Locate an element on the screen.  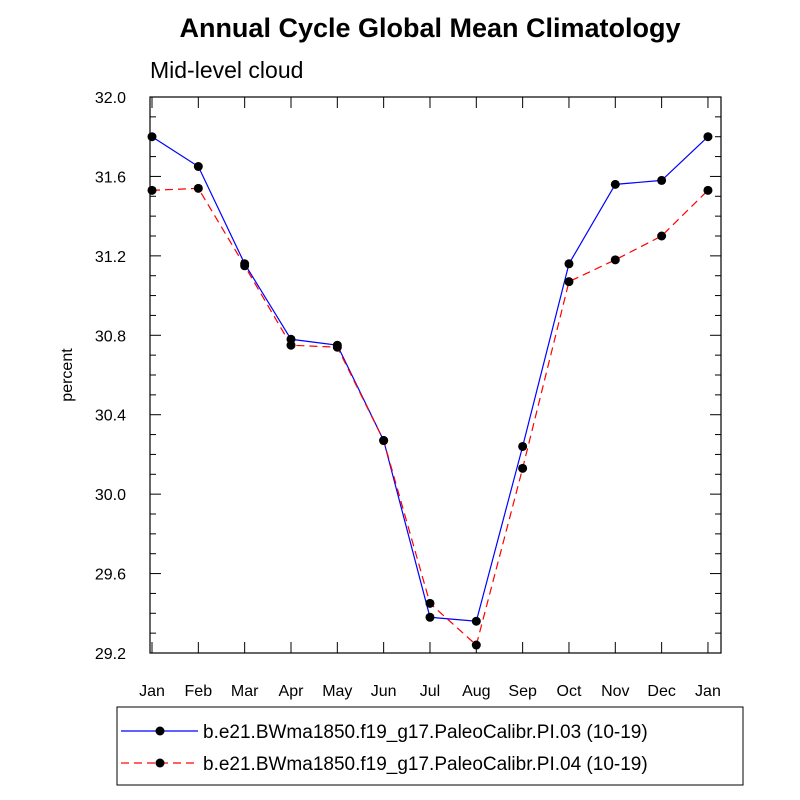
x-tick-label: Dec is located at coordinates (661, 691).